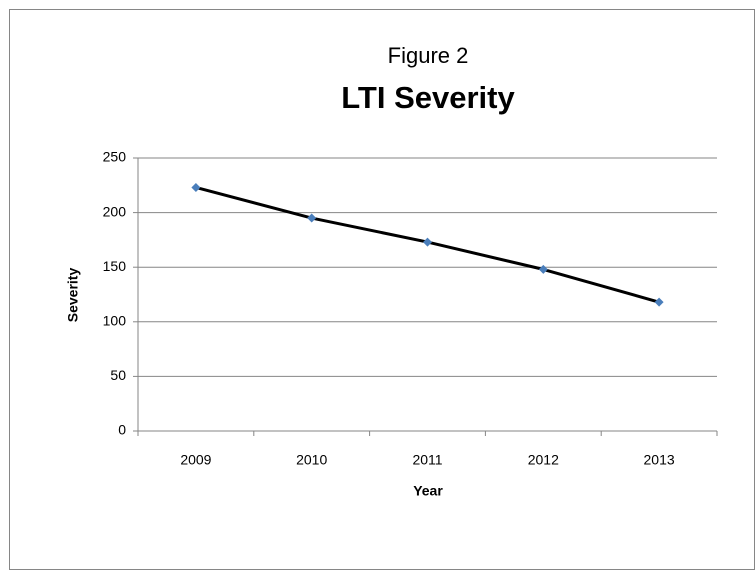 The width and height of the screenshot is (756, 571). I want to click on figure-label: Figure 2, so click(428, 55).